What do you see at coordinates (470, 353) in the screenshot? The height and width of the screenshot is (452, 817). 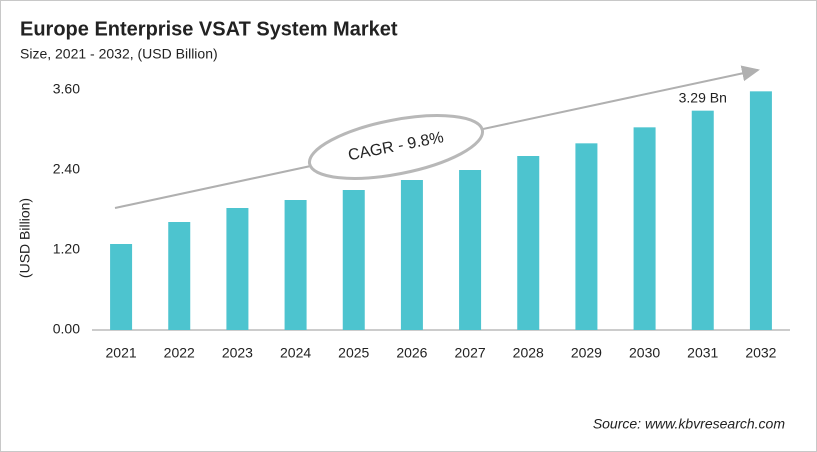 I see `x-tick-label: 2027` at bounding box center [470, 353].